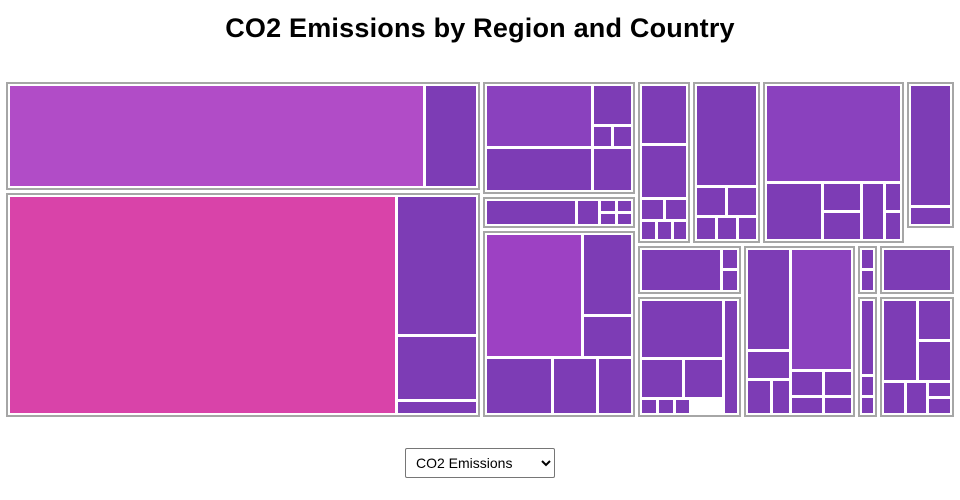 The image size is (960, 500). Describe the element at coordinates (480, 463) in the screenshot. I see `metric-select: CO2 Emissions` at that location.